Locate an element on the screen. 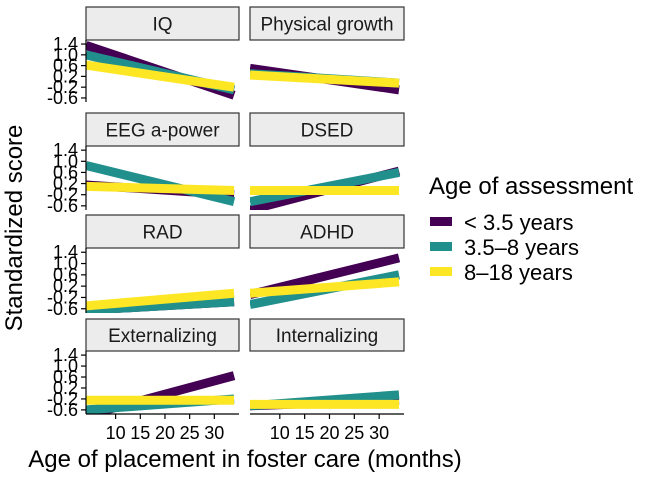 The image size is (672, 480). strip-label-adhd: ADHD is located at coordinates (327, 233).